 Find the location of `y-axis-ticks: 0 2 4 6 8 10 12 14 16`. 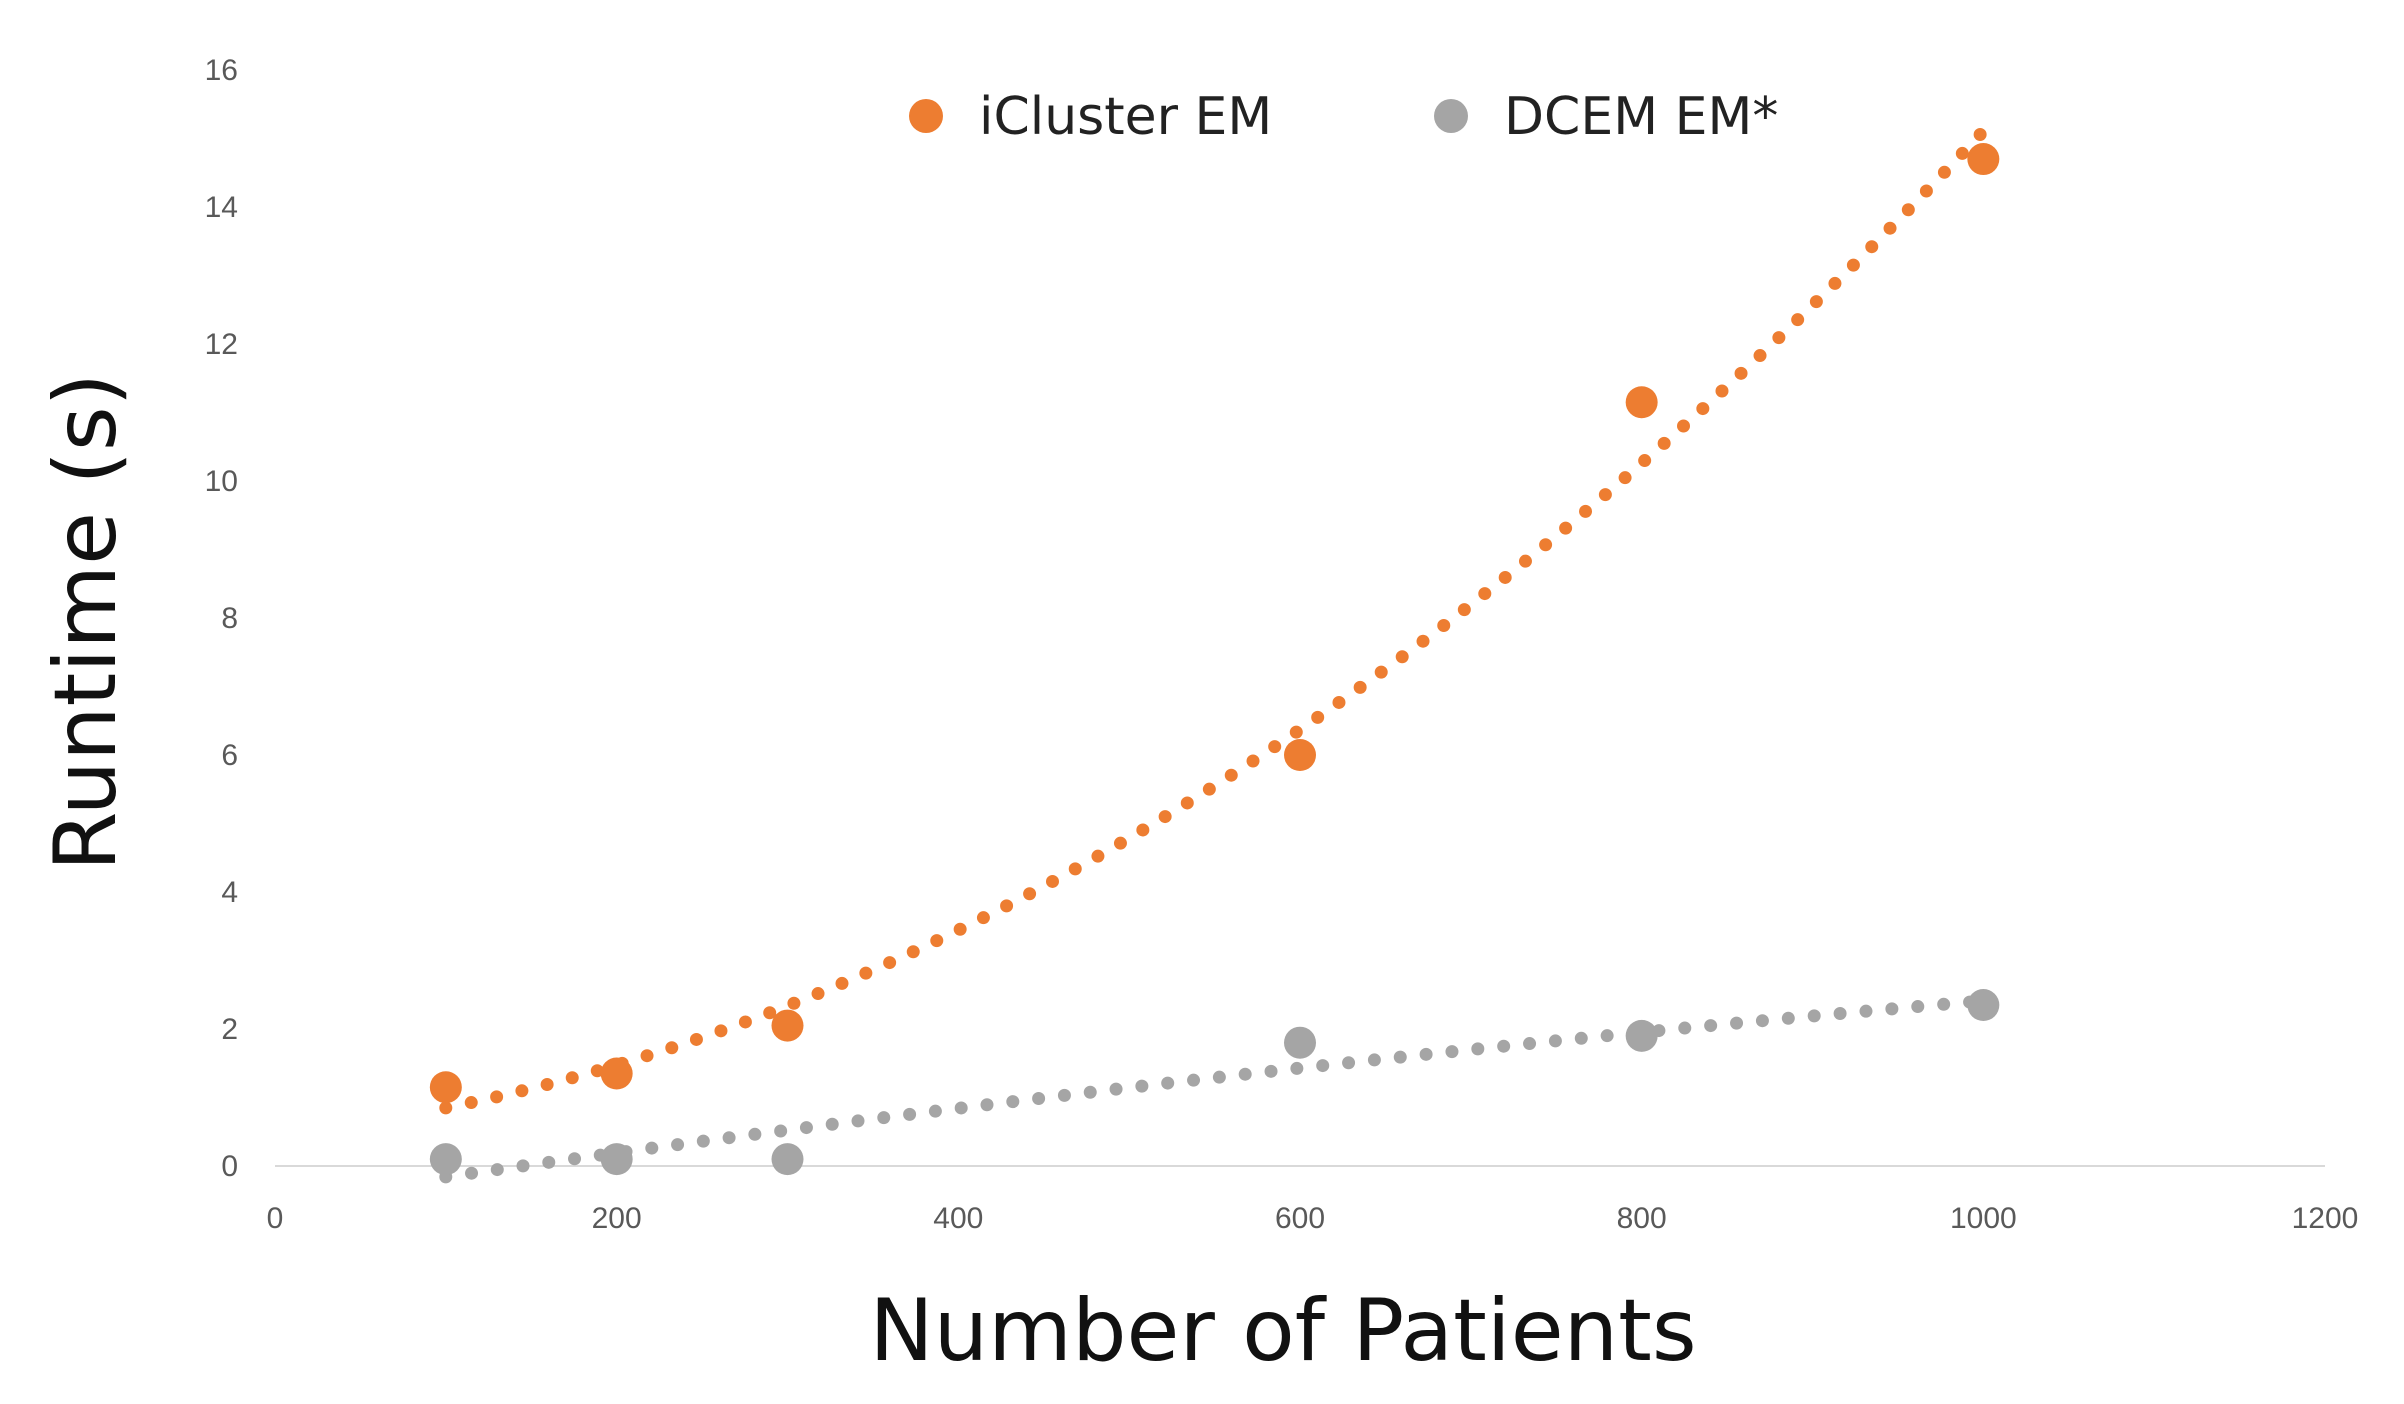

y-axis-ticks: 0 2 4 6 8 10 12 14 16 is located at coordinates (221, 618).